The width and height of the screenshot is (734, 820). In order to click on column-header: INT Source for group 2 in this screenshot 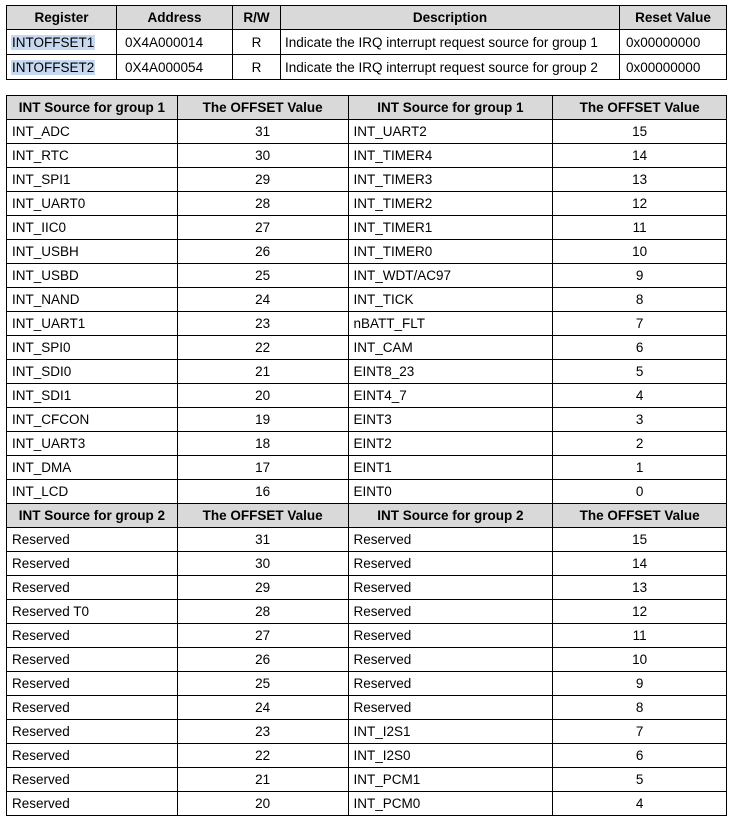, I will do `click(92, 515)`.